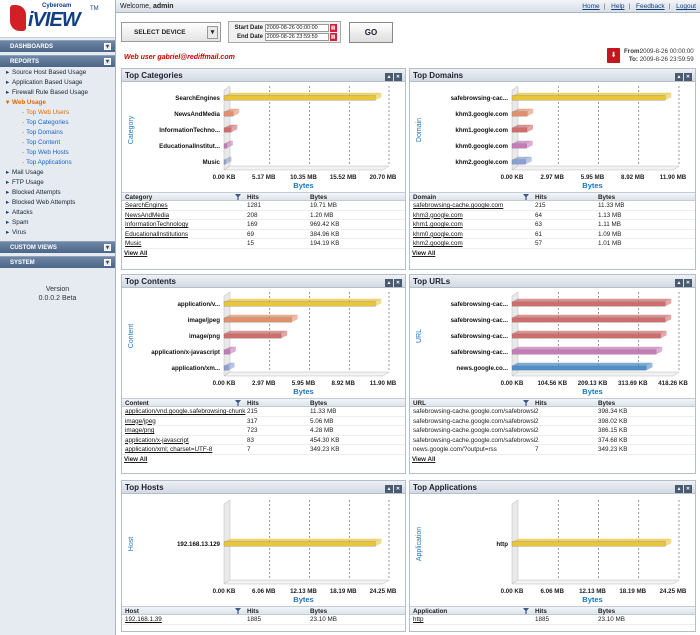 Image resolution: width=700 pixels, height=635 pixels. What do you see at coordinates (537, 431) in the screenshot?
I see `row-hits: 2` at bounding box center [537, 431].